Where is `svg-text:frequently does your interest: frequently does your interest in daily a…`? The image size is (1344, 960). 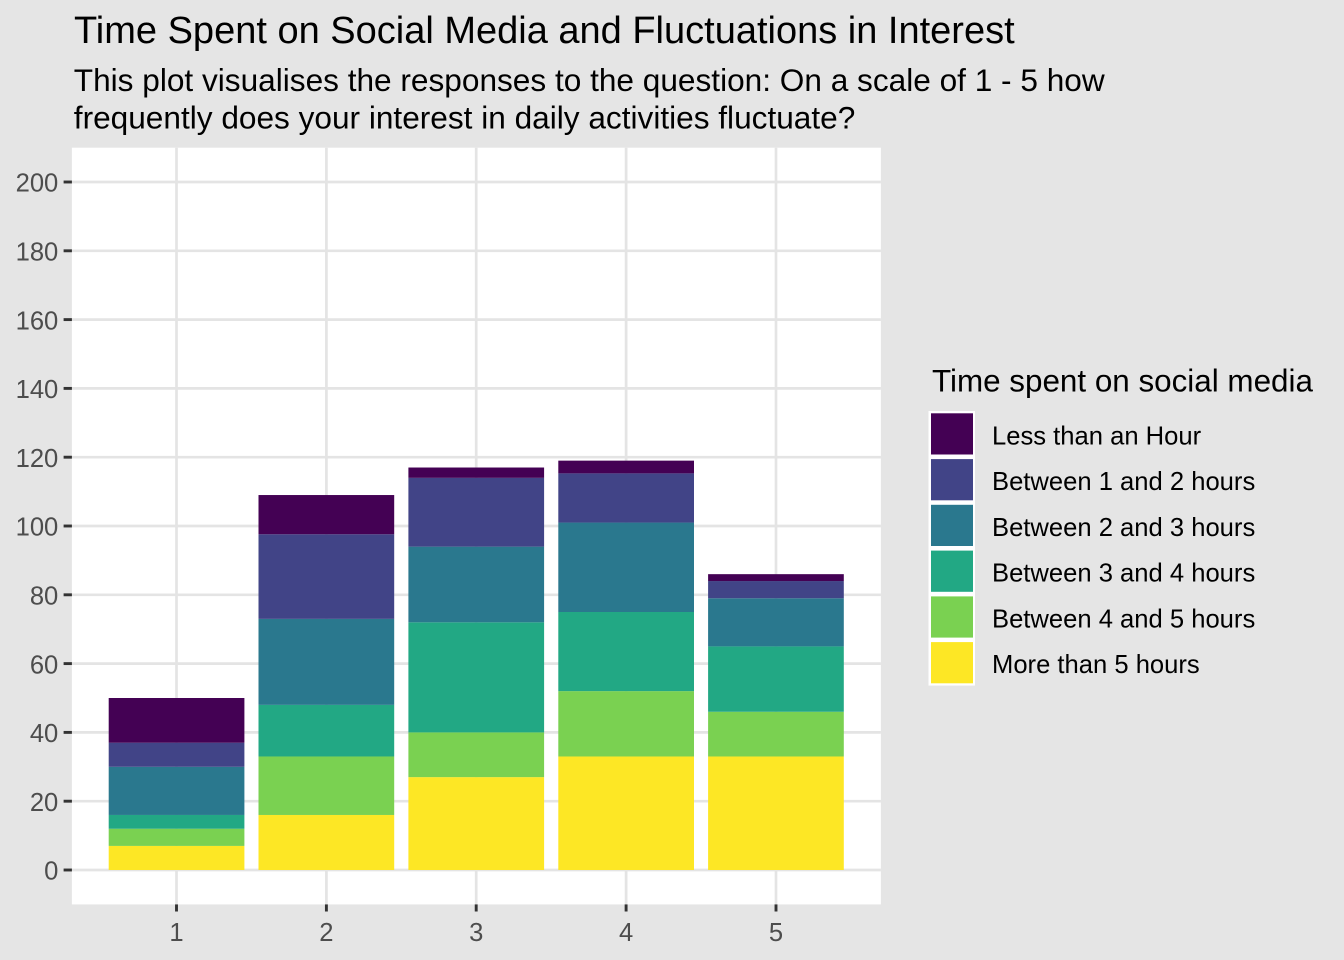 svg-text:frequently does your interest: frequently does your interest in daily a… is located at coordinates (464, 118).